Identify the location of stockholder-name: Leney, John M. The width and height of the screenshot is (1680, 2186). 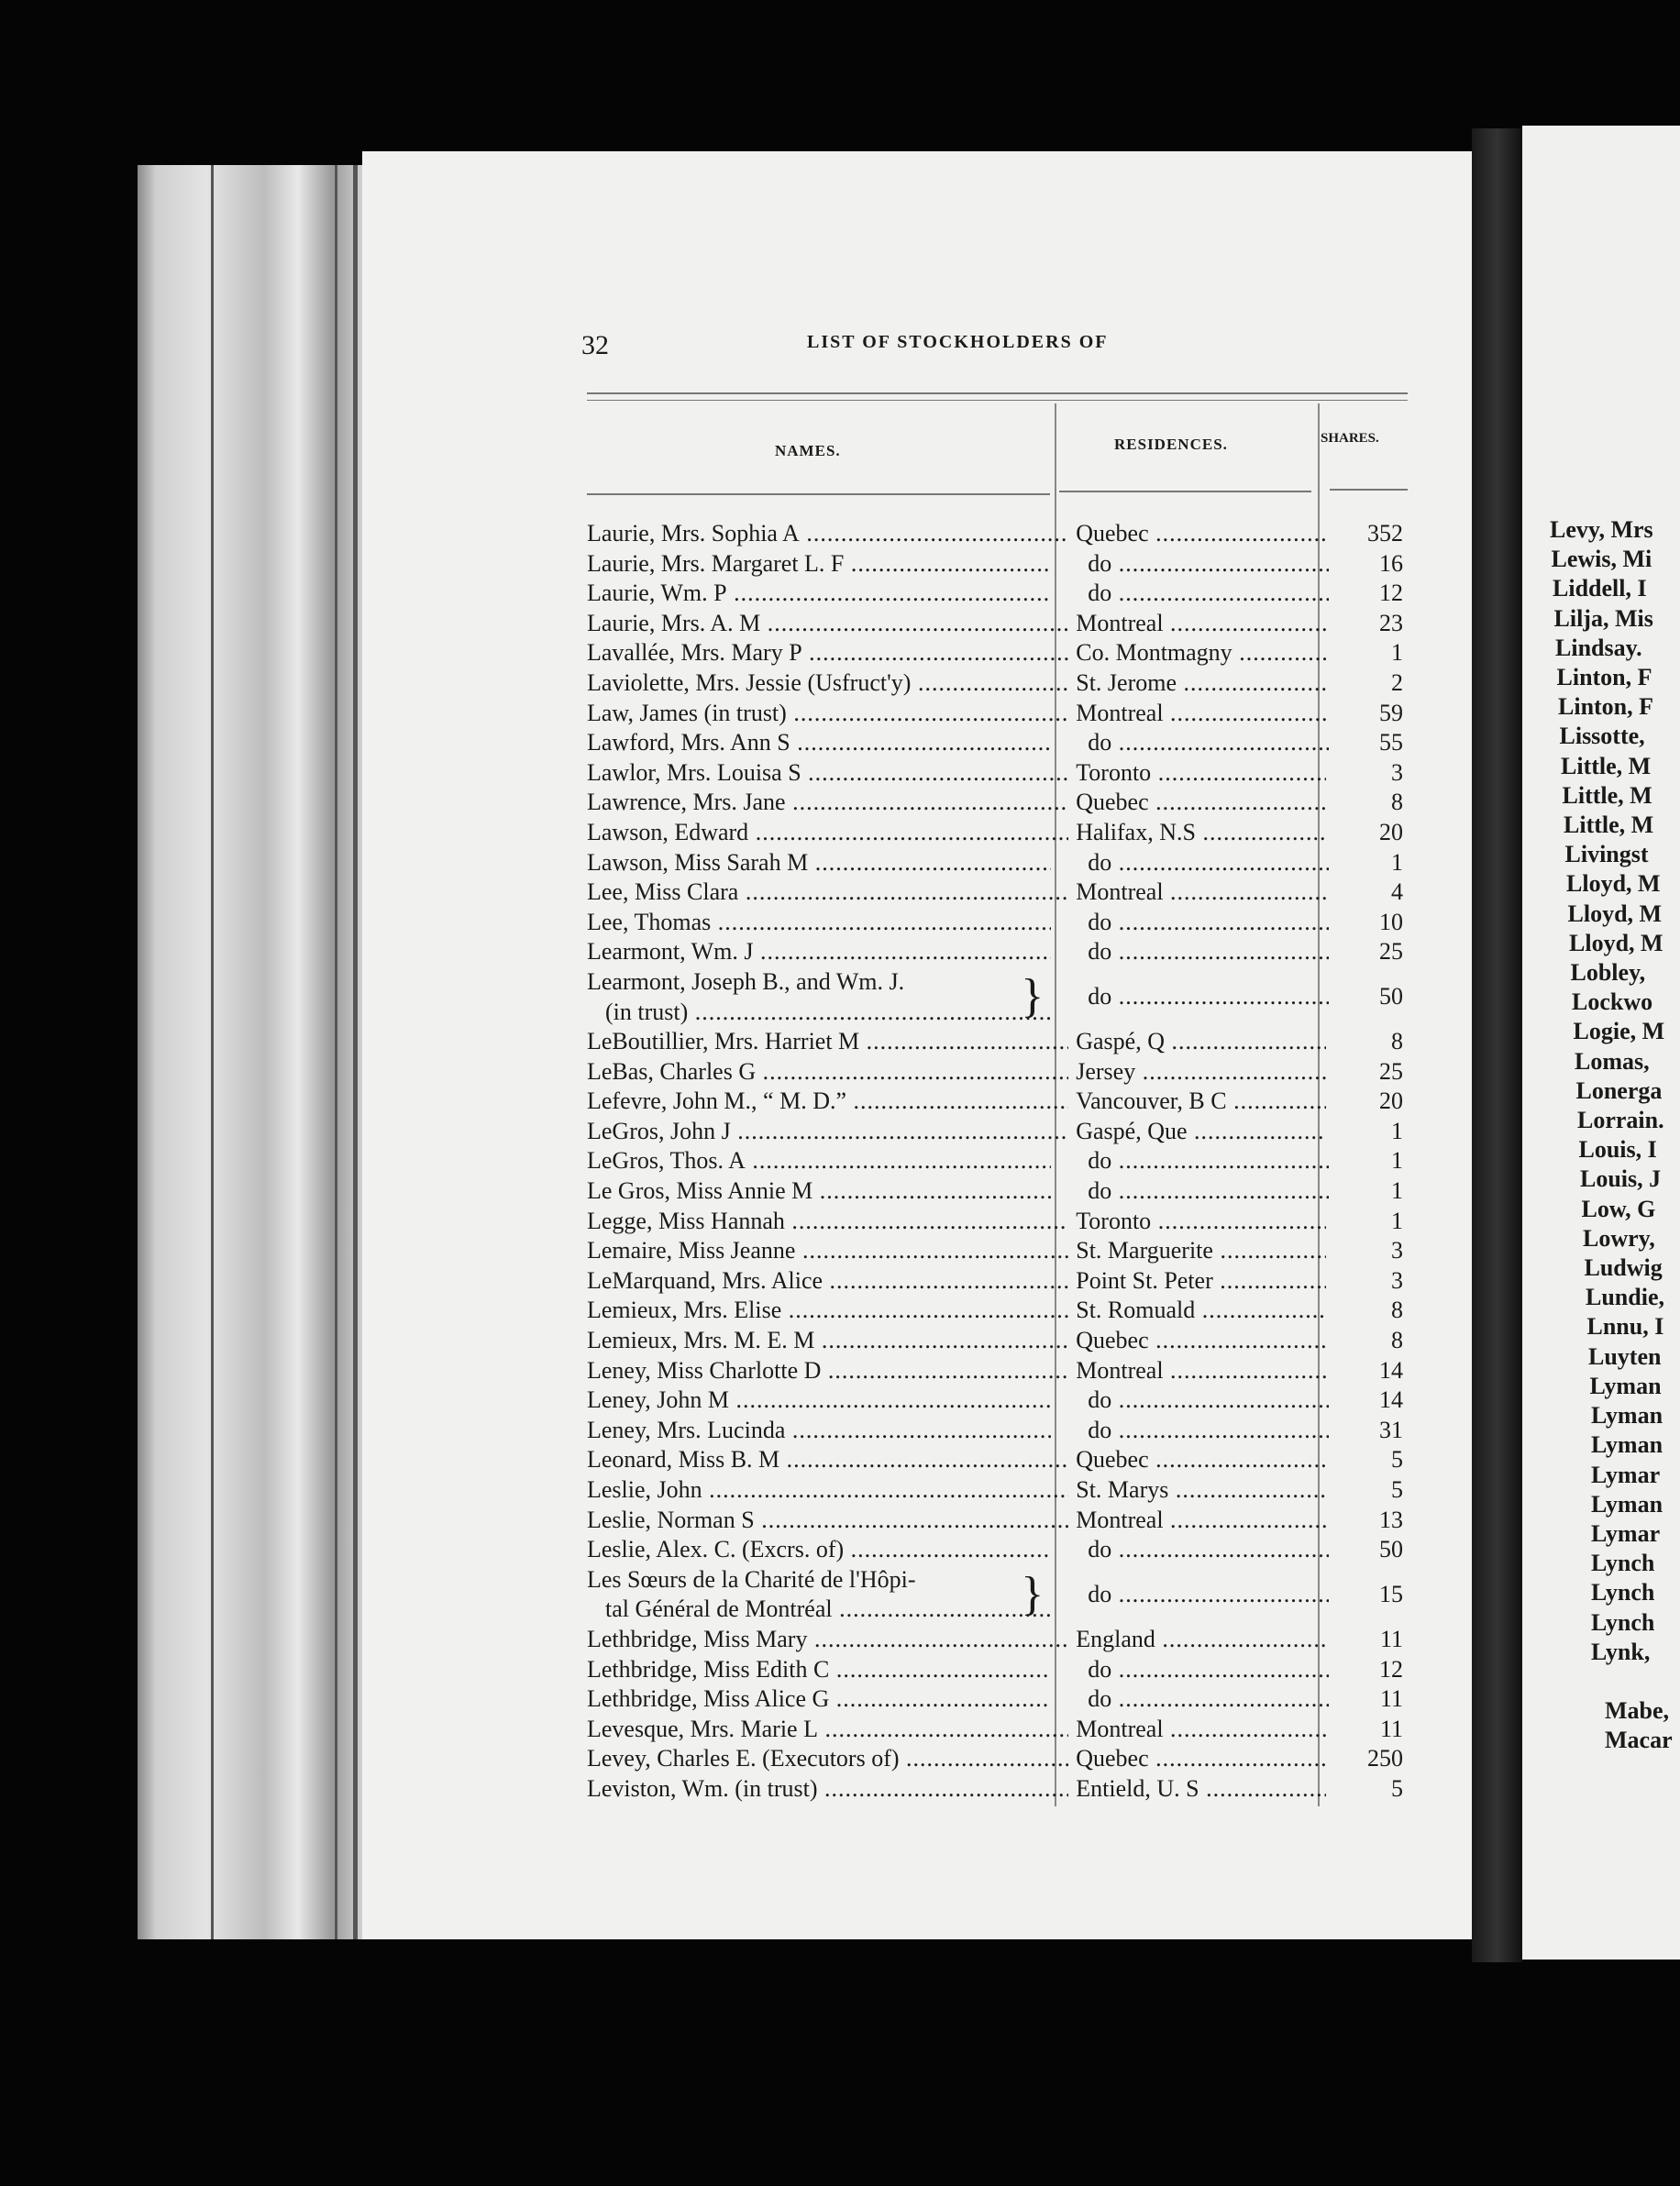
(819, 1401).